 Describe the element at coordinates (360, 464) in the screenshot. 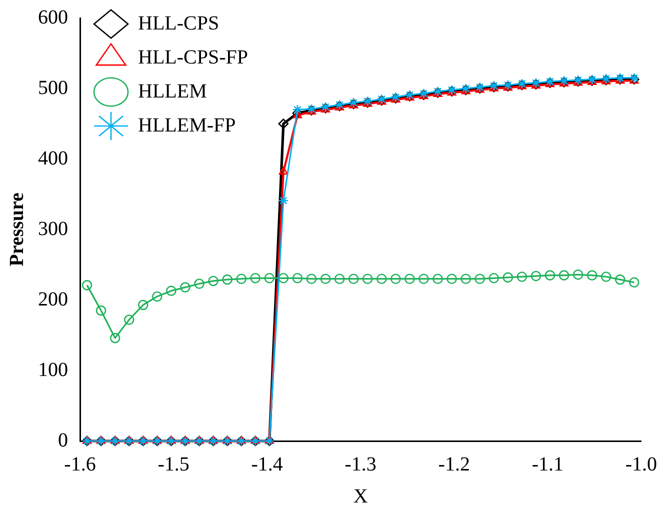

I see `x-tick-label: -1.3` at that location.